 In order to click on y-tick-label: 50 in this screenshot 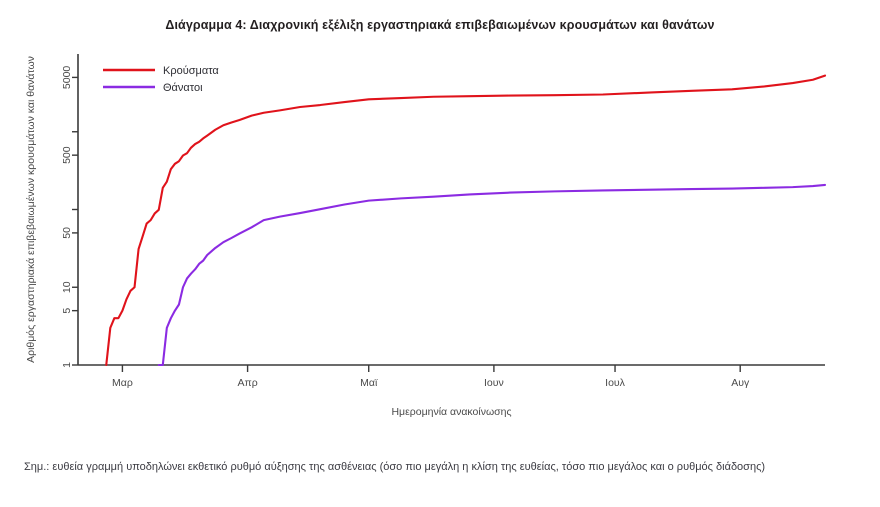, I will do `click(67, 233)`.